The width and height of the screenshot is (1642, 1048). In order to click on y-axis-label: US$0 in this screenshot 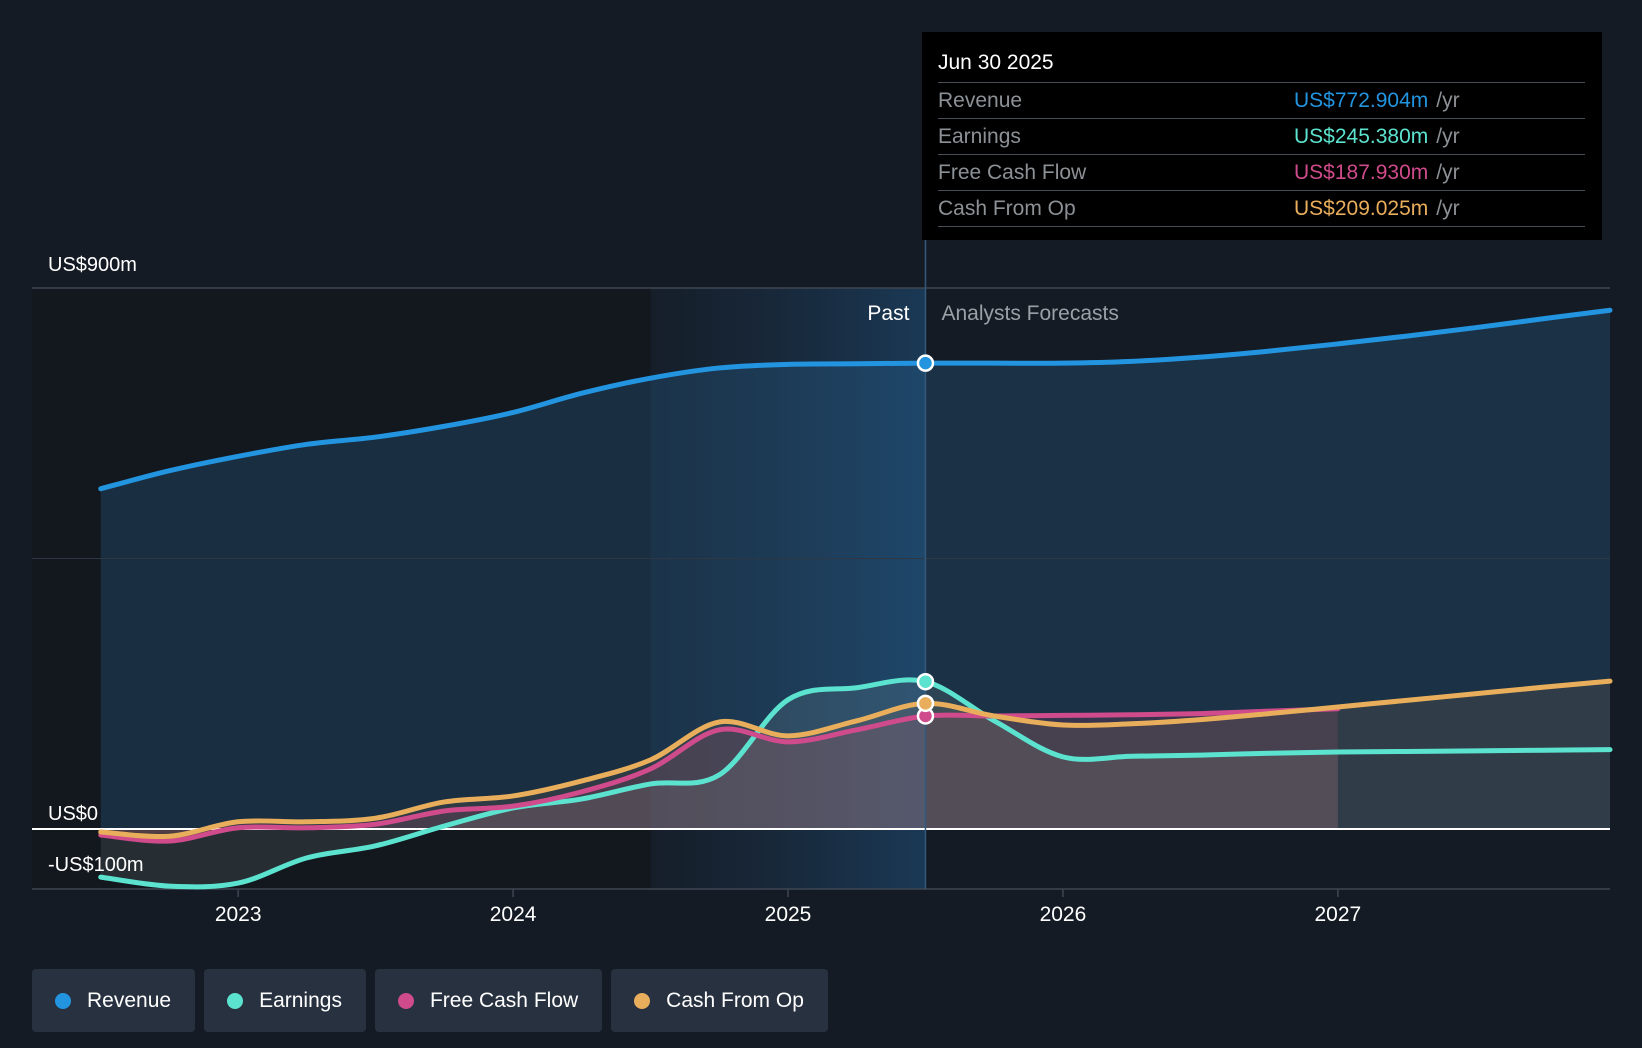, I will do `click(73, 814)`.